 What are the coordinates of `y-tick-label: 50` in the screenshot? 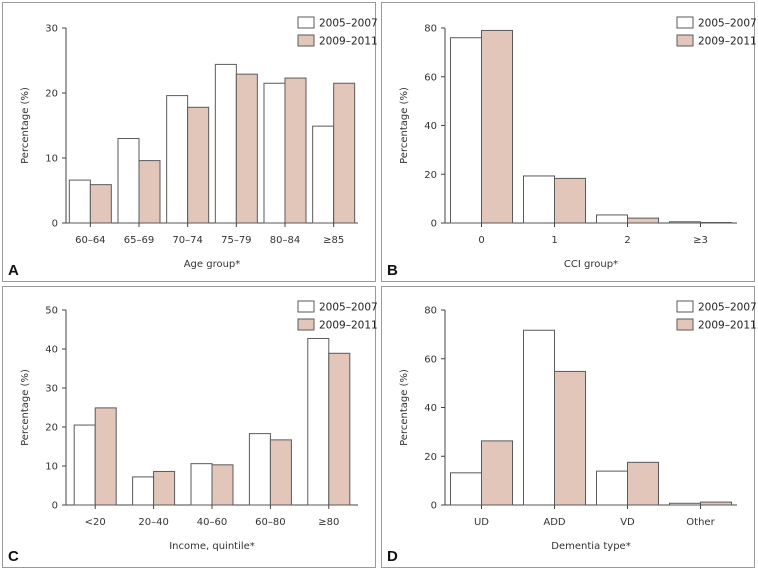 It's located at (51, 311).